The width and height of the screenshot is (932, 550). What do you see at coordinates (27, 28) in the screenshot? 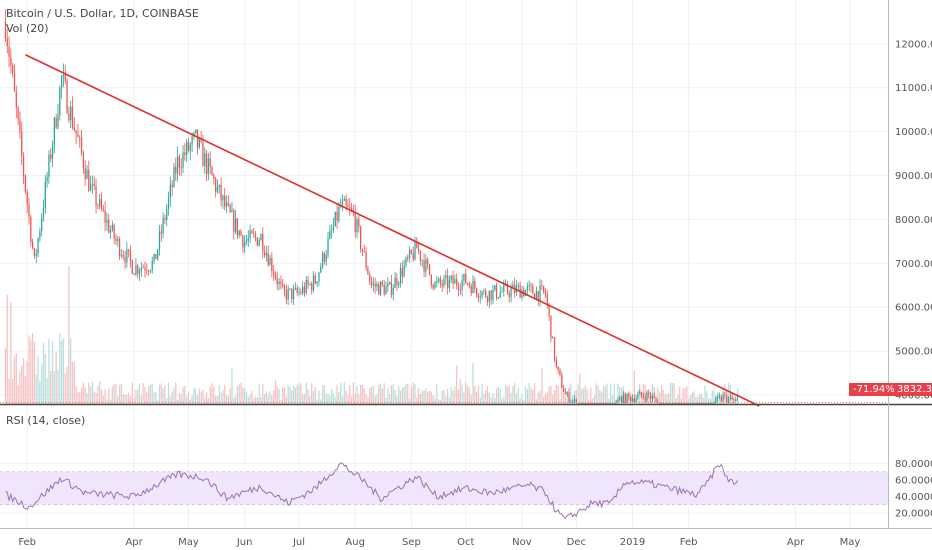
I see `volume-indicator-label: Vol (20)` at bounding box center [27, 28].